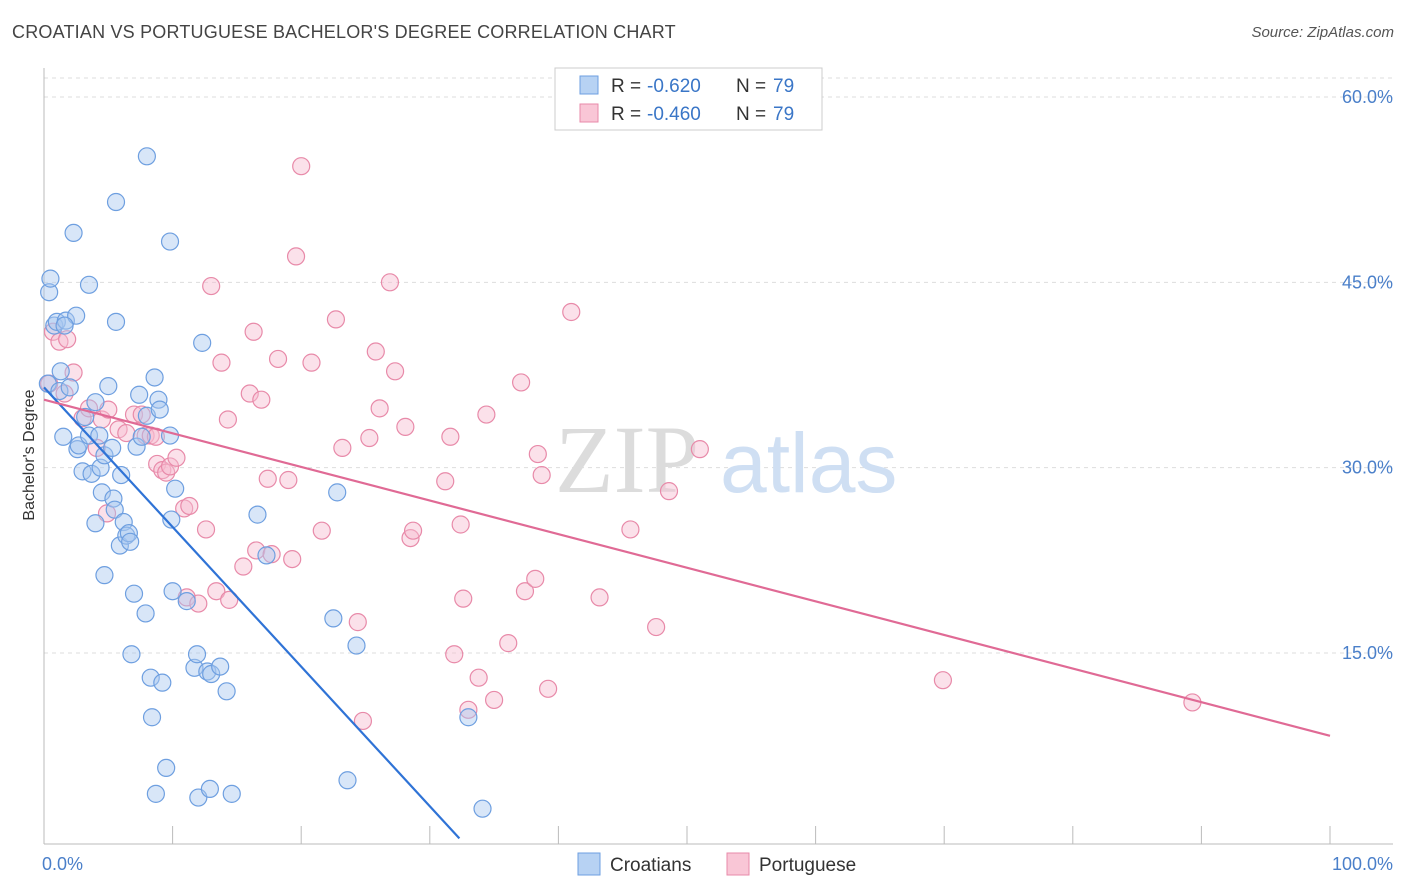 This screenshot has width=1406, height=892. What do you see at coordinates (807, 865) in the screenshot?
I see `bottom-legend-label-portuguese: Portuguese` at bounding box center [807, 865].